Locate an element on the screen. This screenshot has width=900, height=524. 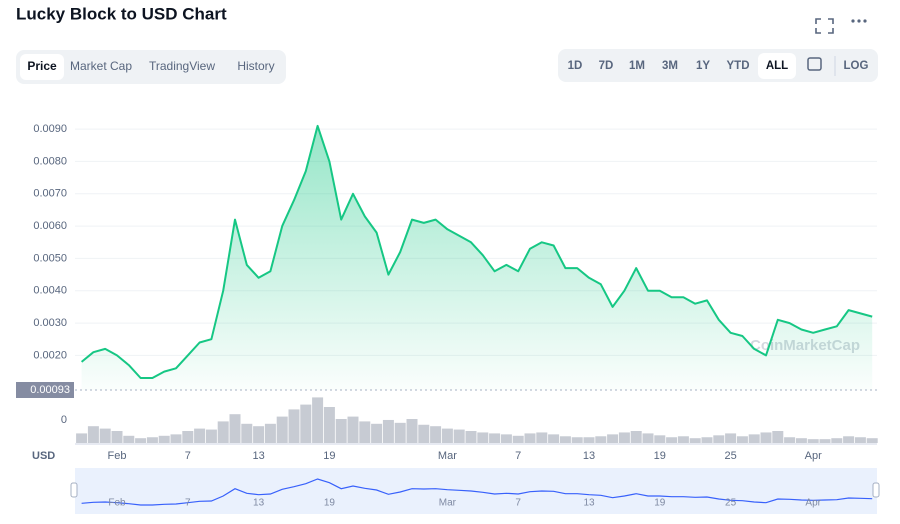
calendar-icon is located at coordinates (814, 64).